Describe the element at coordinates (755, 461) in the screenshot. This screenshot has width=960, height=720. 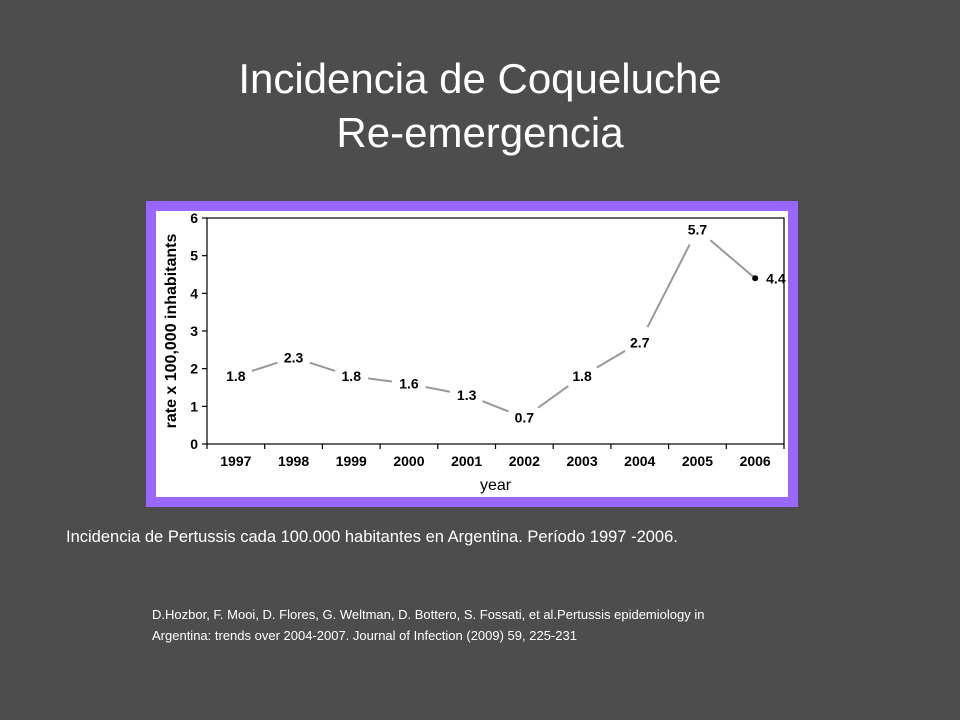
I see `x-tick-label: 2006` at that location.